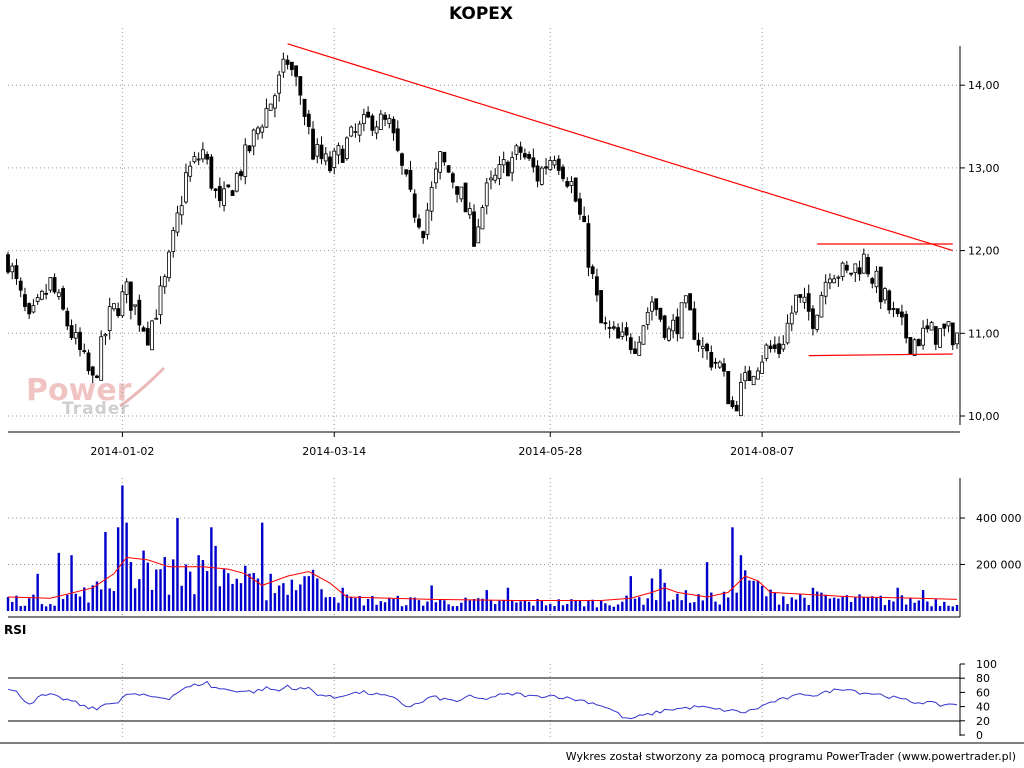 Image resolution: width=1024 pixels, height=768 pixels. What do you see at coordinates (482, 672) in the screenshot?
I see `rsi-panel: RSI` at bounding box center [482, 672].